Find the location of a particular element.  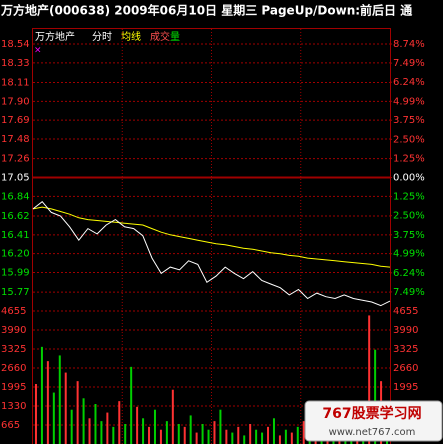

price-line is located at coordinates (211, 237).